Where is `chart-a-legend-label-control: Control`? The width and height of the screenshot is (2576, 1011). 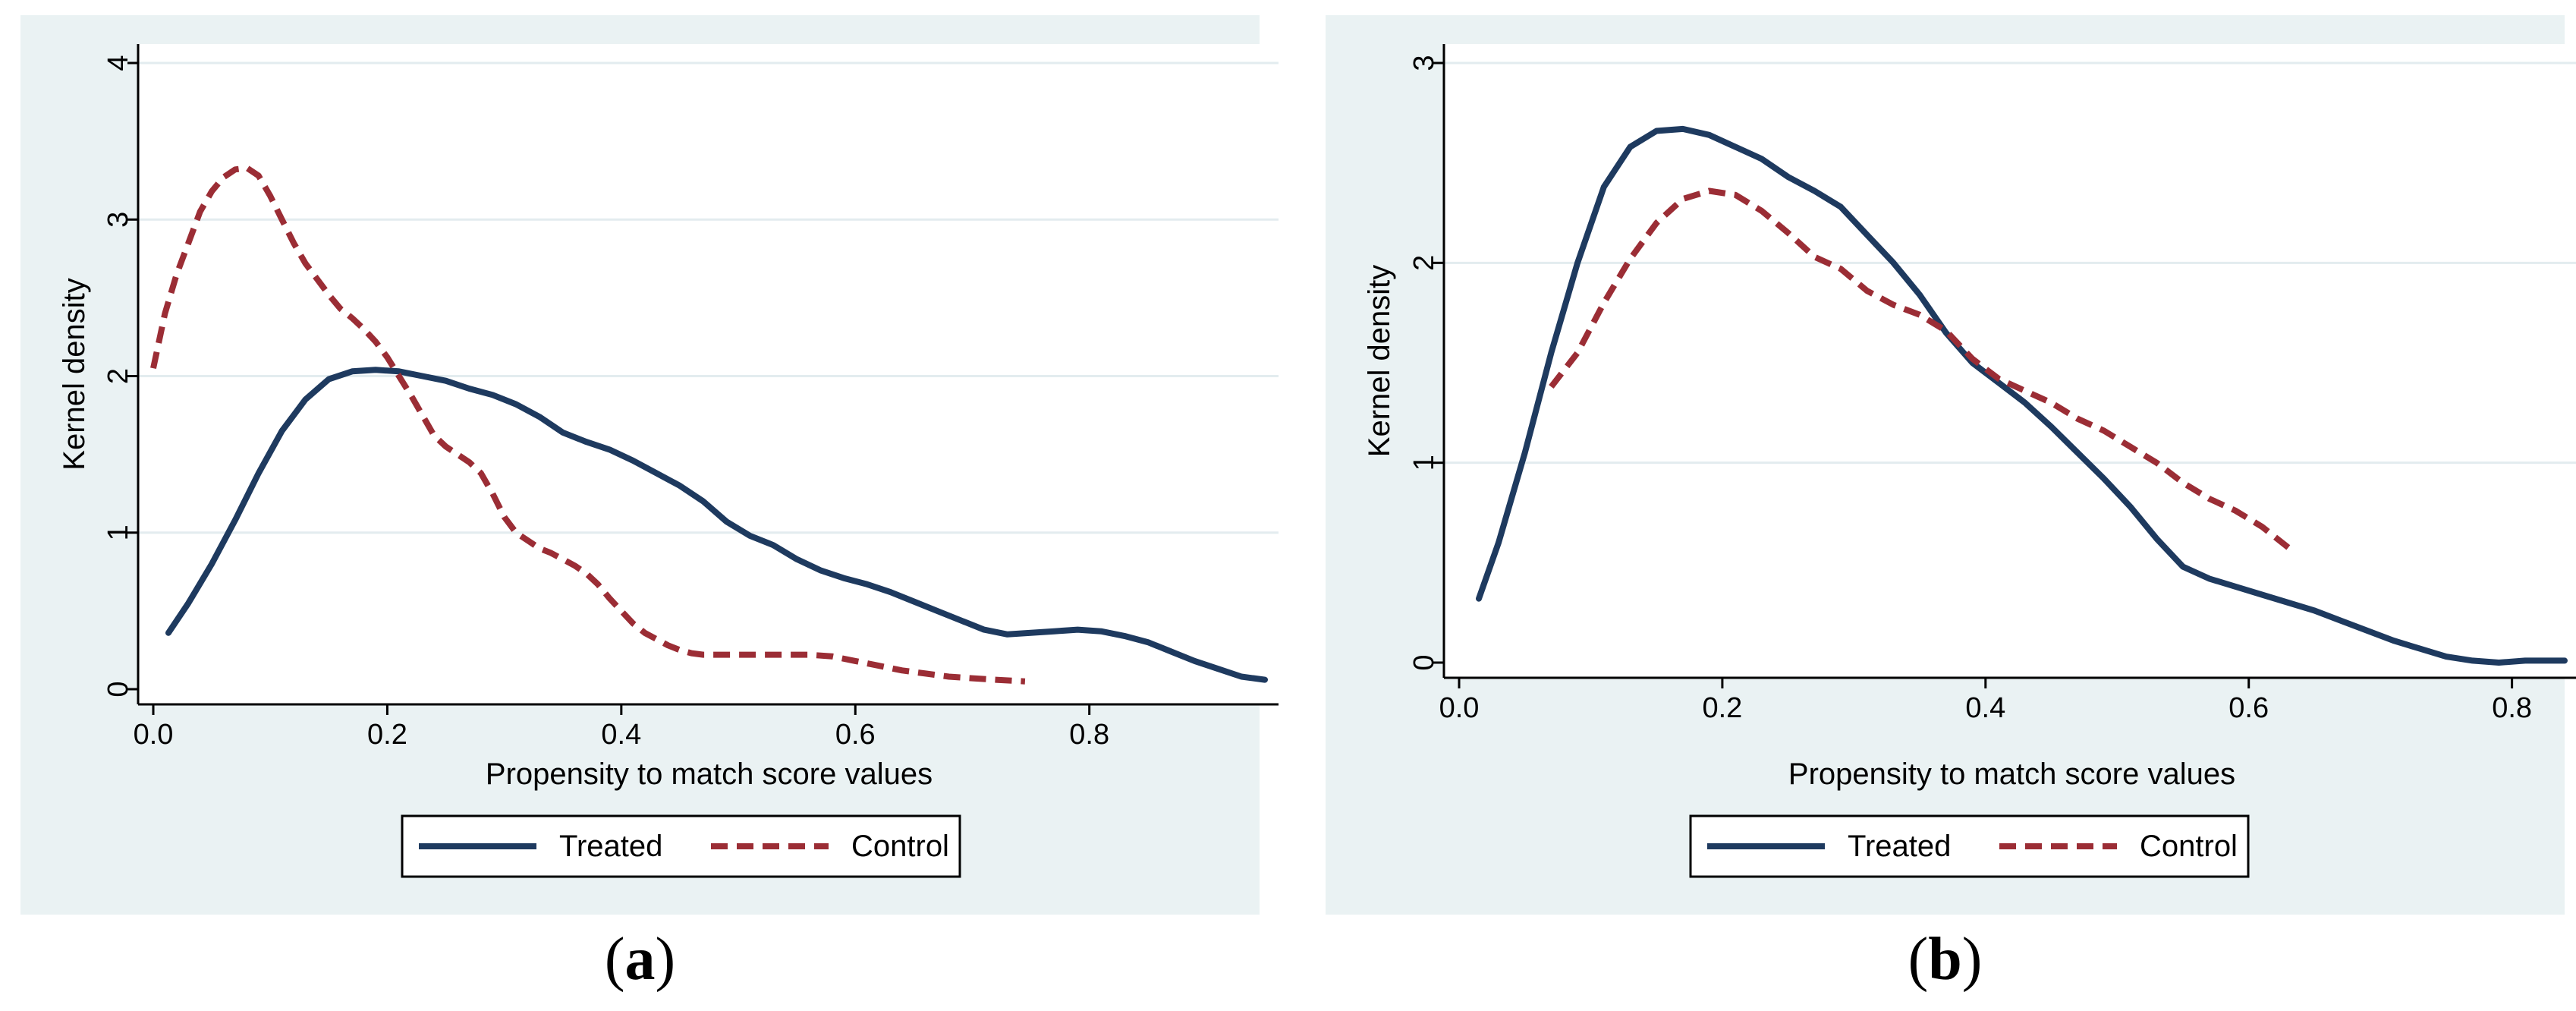
chart-a-legend-label-control: Control is located at coordinates (900, 846).